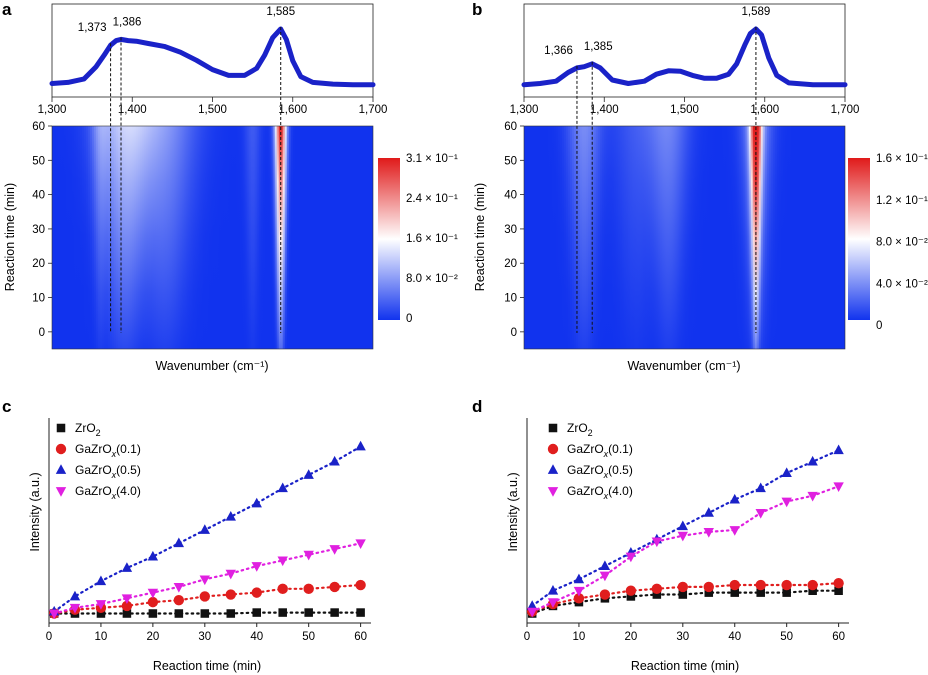  What do you see at coordinates (212, 237) in the screenshot?
I see `heatmap-frame` at bounding box center [212, 237].